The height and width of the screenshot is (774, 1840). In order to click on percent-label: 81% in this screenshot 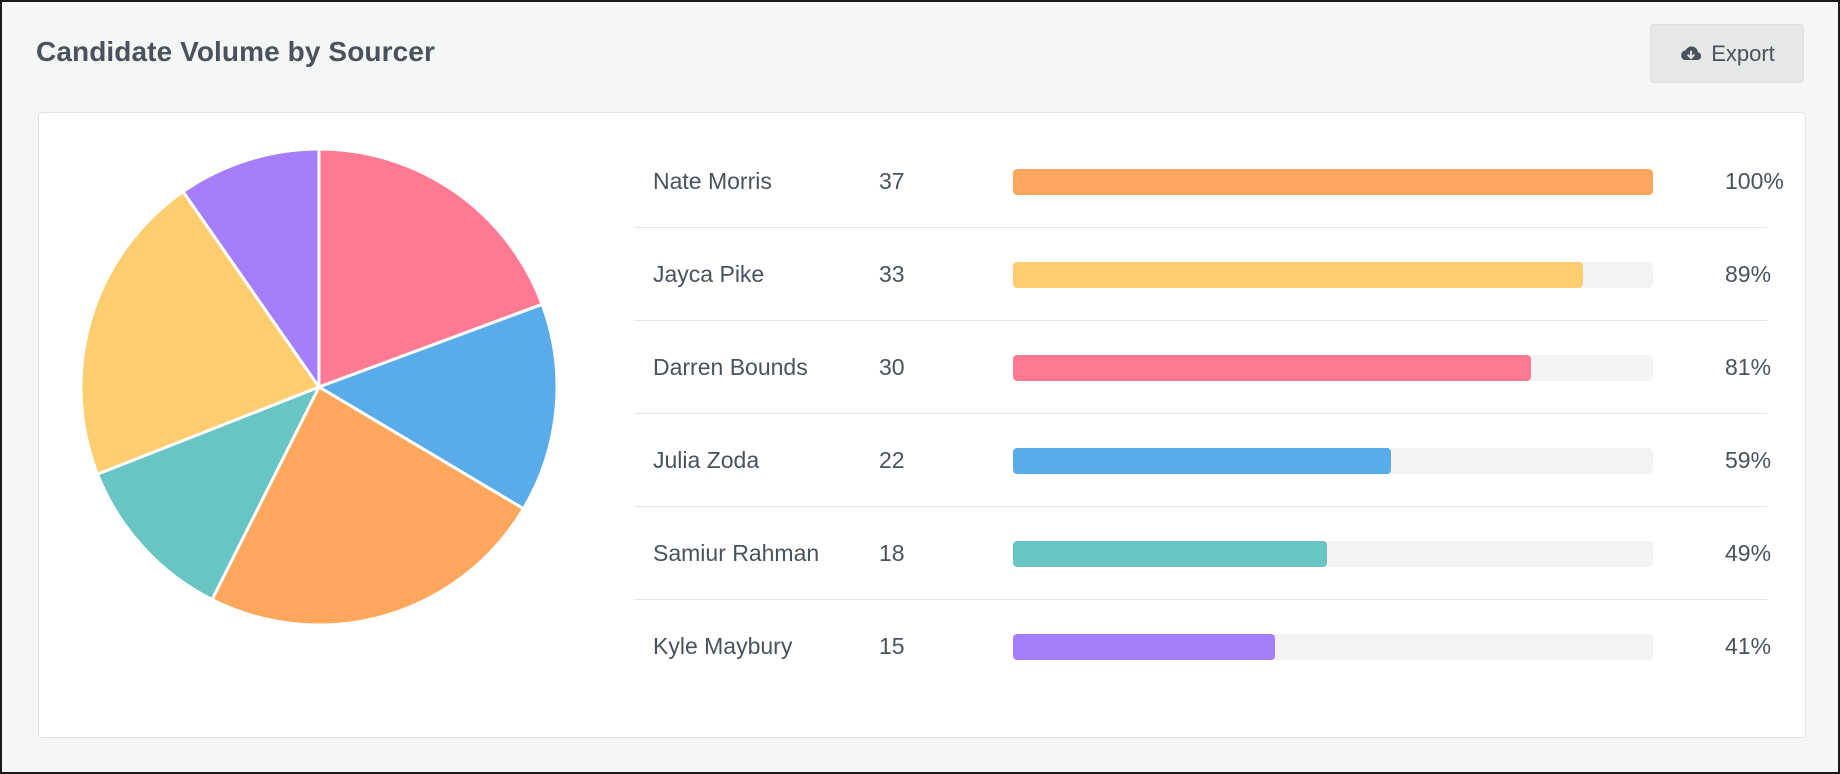, I will do `click(1748, 367)`.